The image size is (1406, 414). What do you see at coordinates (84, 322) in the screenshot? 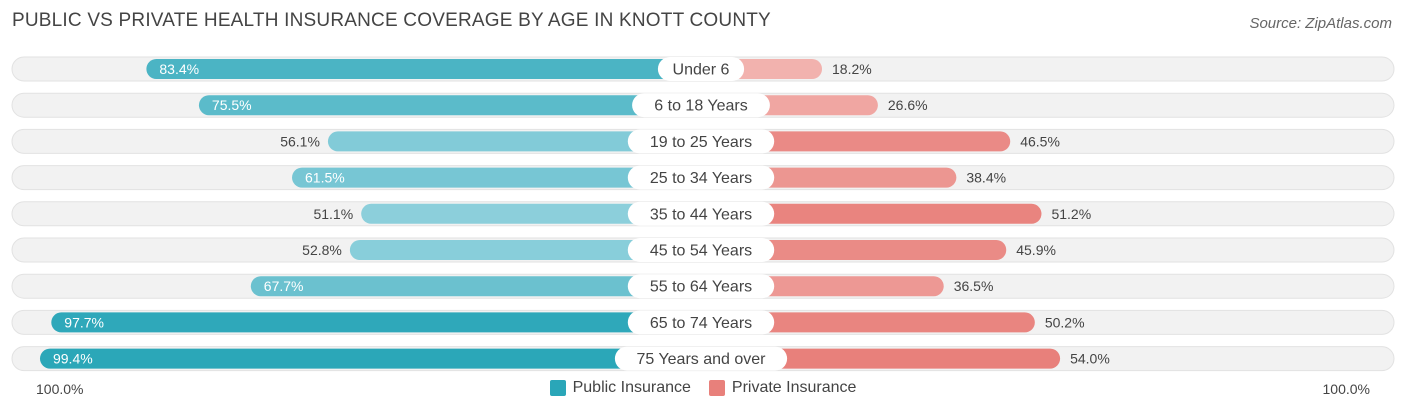
I see `value-label-public: 97.7%` at bounding box center [84, 322].